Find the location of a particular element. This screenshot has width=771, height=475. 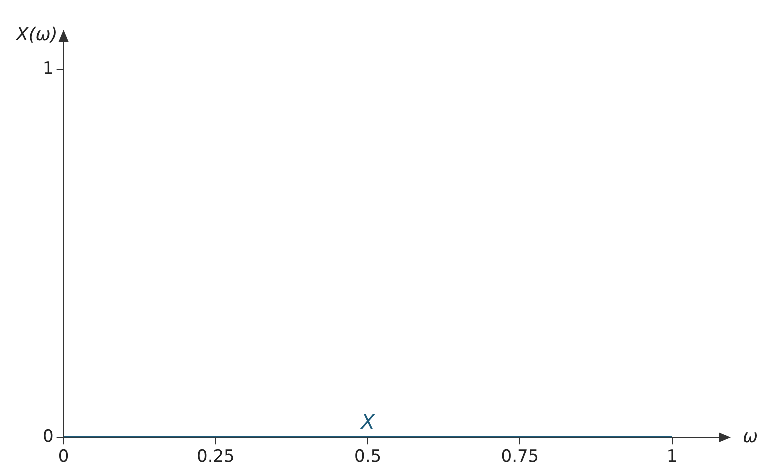

y-axis-title: X(ω) is located at coordinates (36, 35).